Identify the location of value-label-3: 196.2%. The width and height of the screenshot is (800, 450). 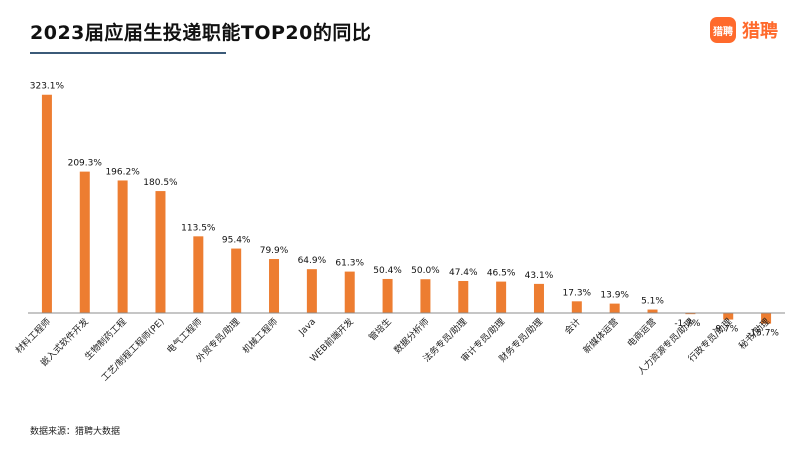
(122, 172).